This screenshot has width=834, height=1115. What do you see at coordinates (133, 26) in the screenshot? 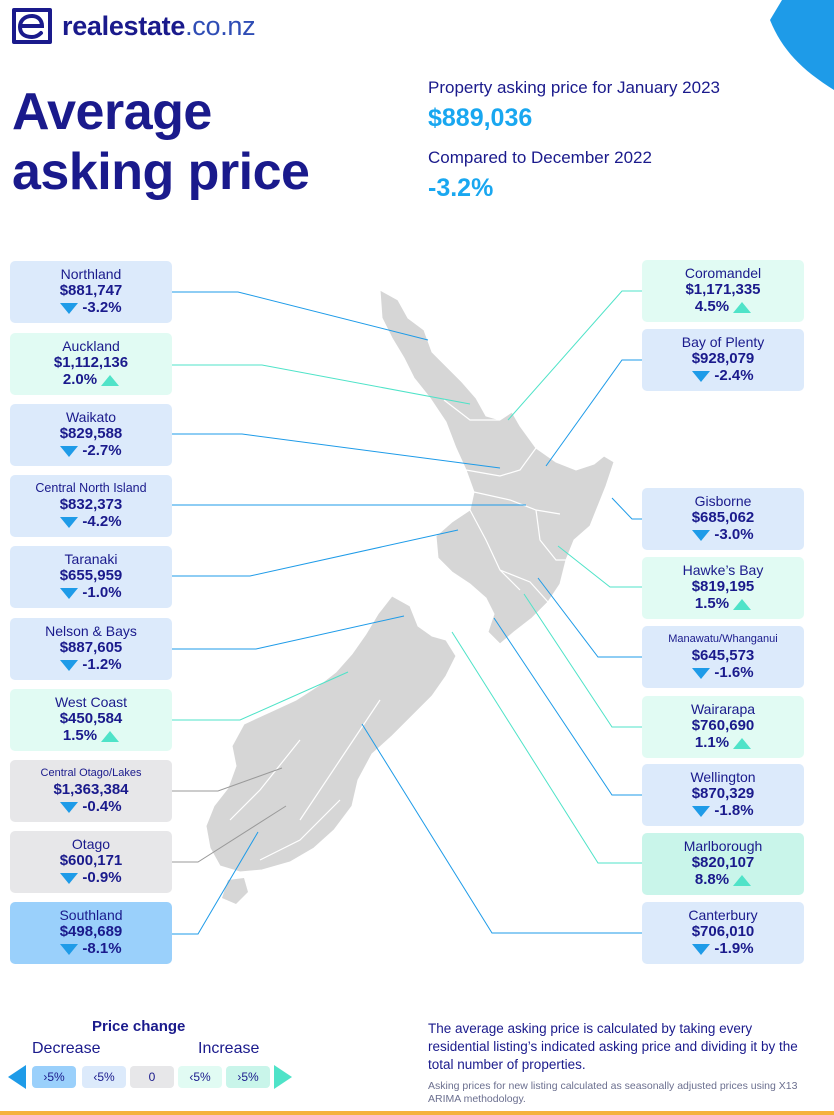
I see `brand-logo: realestate.co.nz` at bounding box center [133, 26].